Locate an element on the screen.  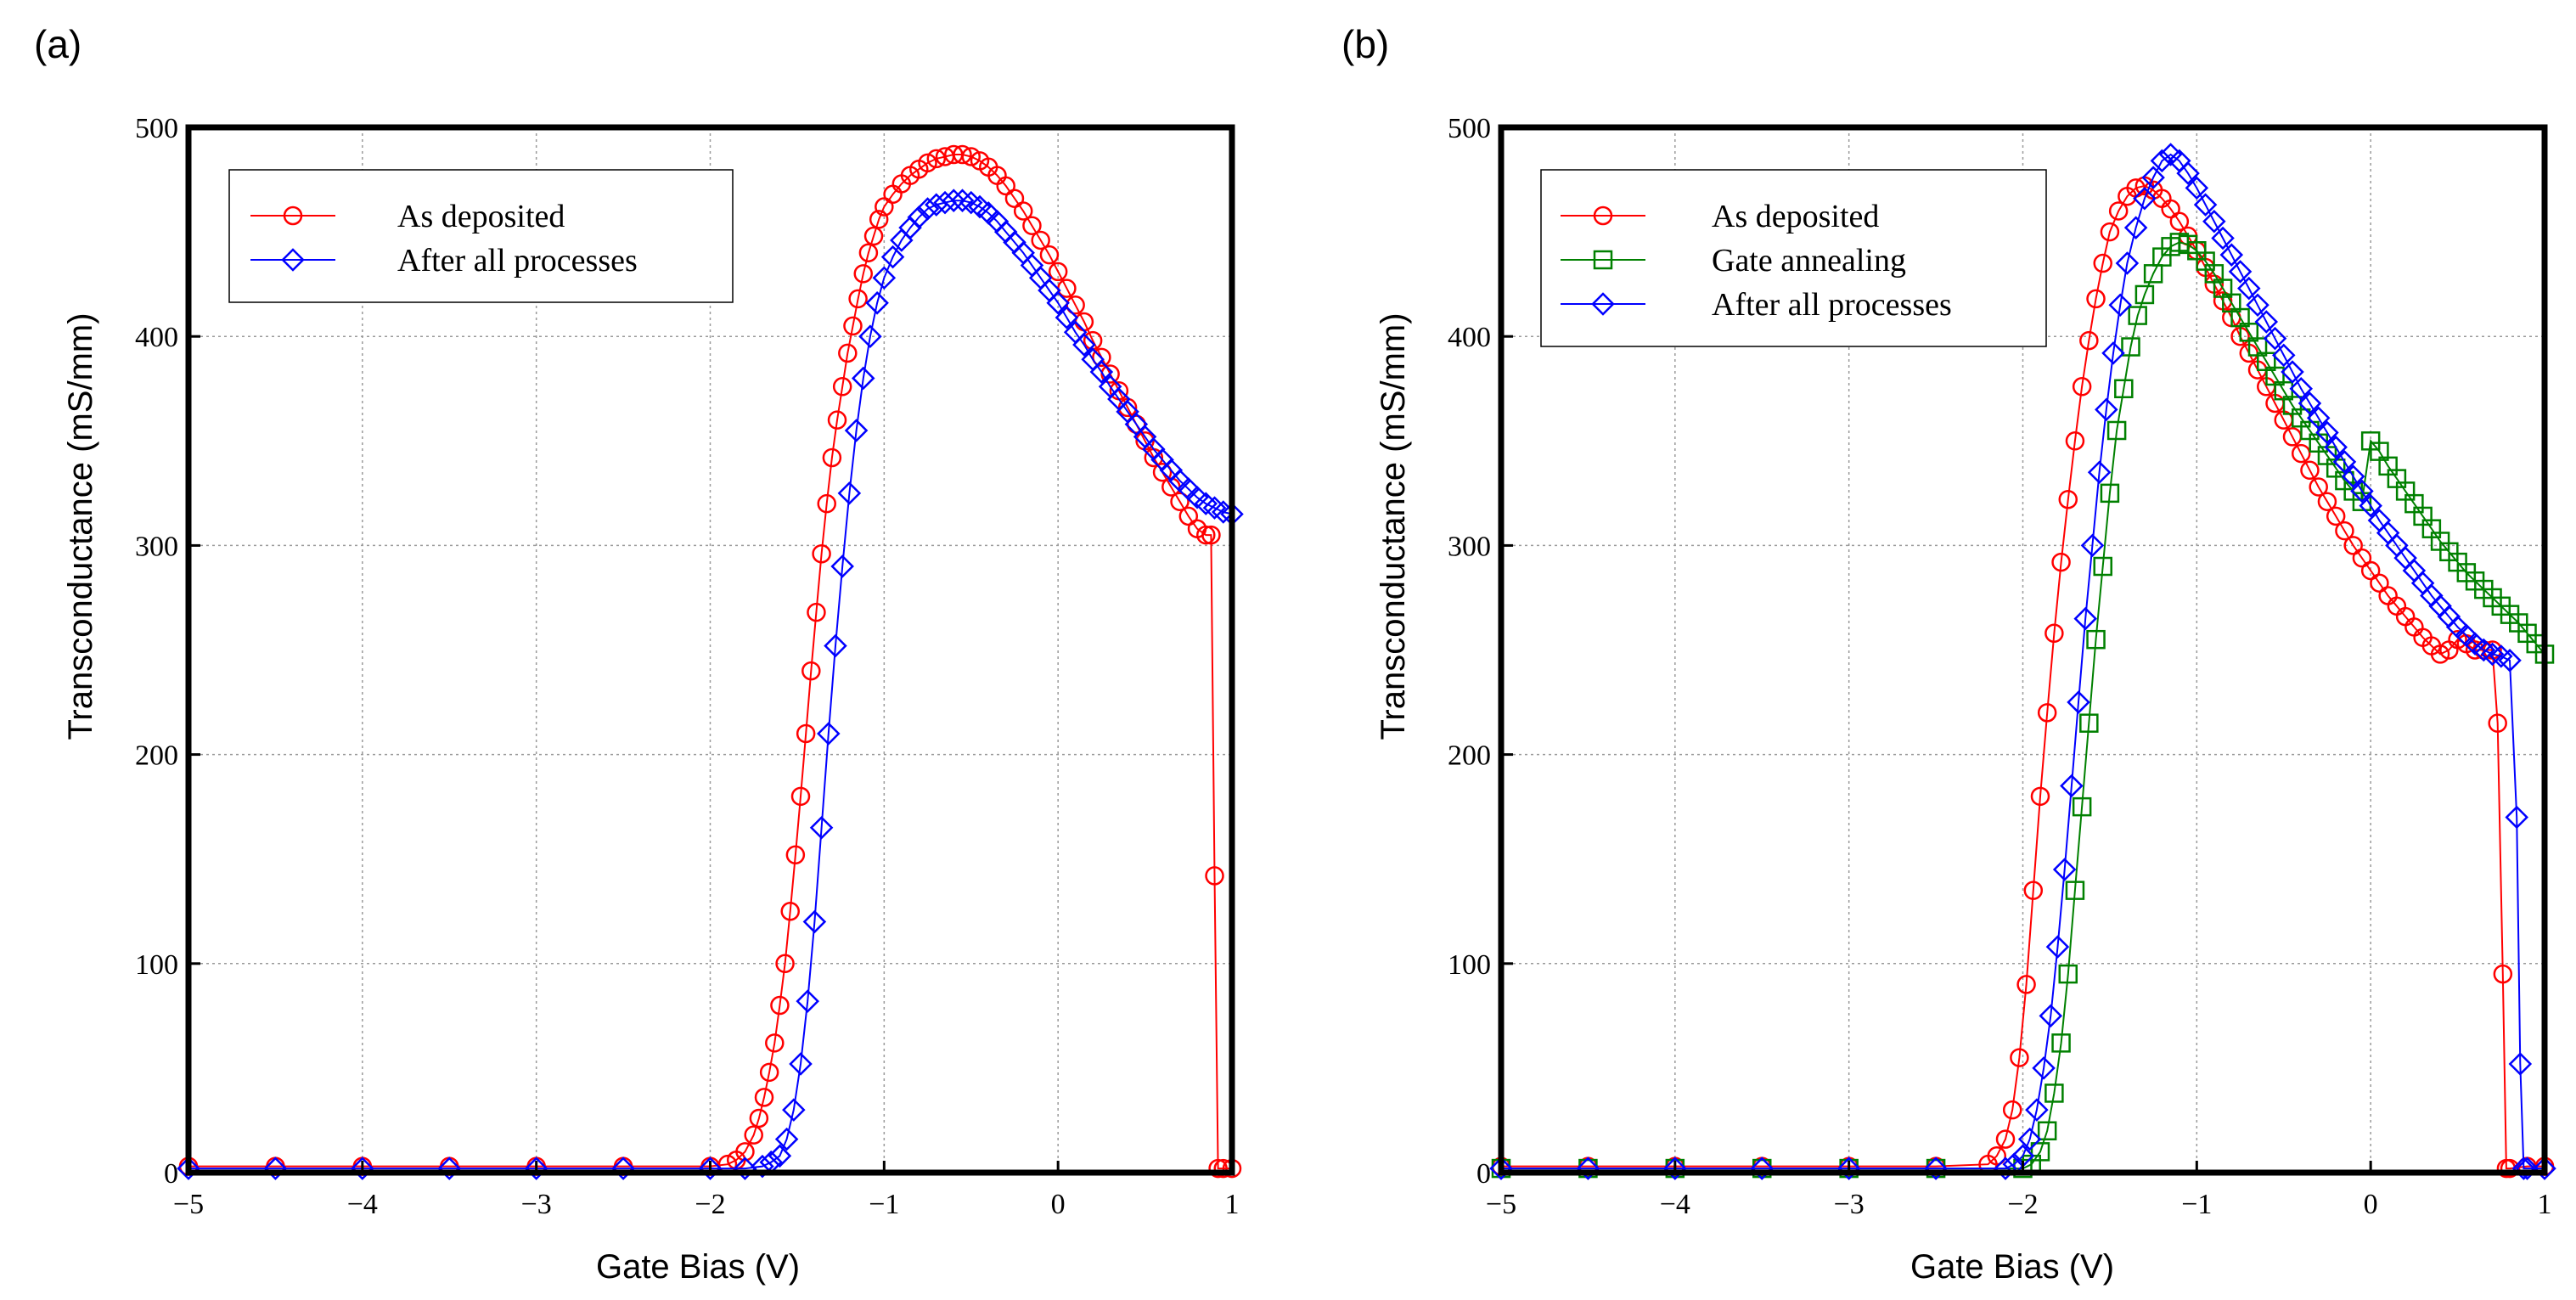
diamond-marker-icon is located at coordinates (1603, 304).